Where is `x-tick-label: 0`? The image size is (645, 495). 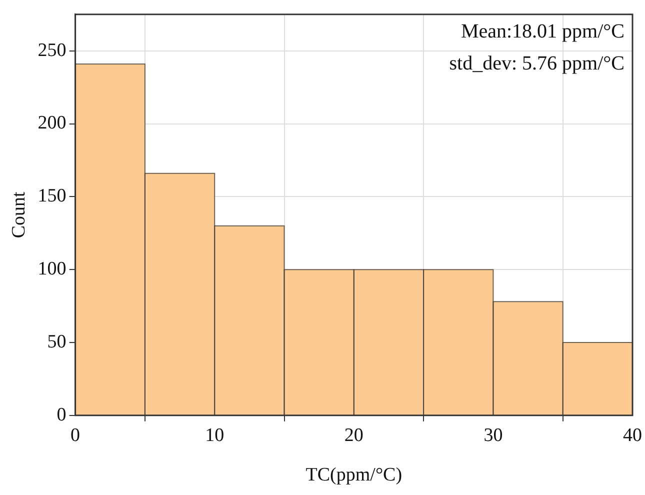 x-tick-label: 0 is located at coordinates (75, 435).